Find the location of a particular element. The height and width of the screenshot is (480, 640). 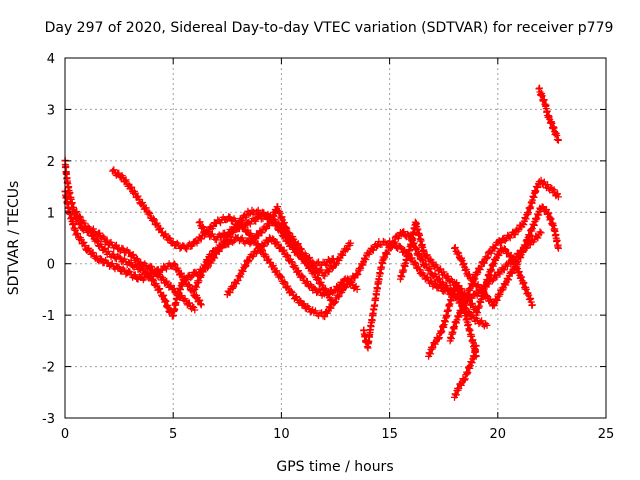

x-tick-label: 20 is located at coordinates (498, 434).